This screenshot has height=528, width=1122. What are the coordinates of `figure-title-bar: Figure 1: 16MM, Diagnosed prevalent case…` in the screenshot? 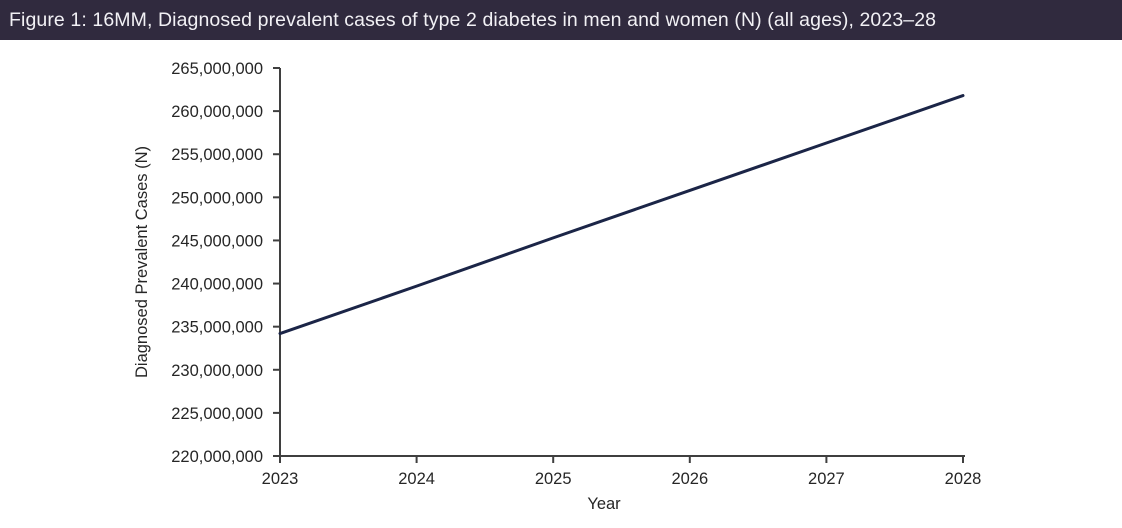 It's located at (561, 20).